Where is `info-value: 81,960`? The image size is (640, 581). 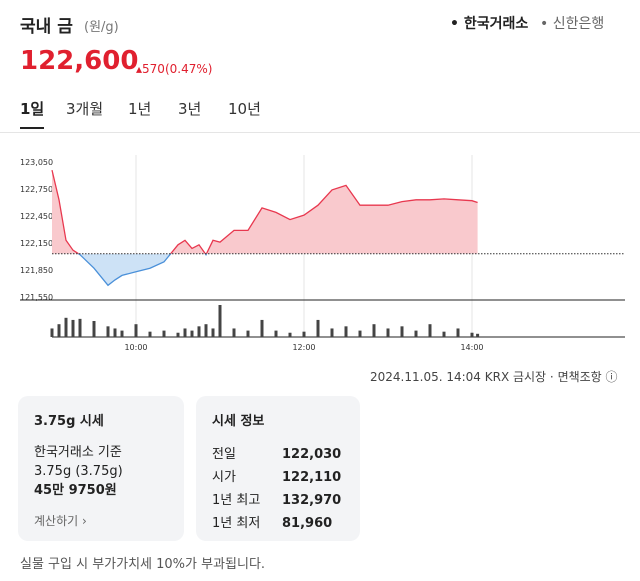 info-value: 81,960 is located at coordinates (307, 523).